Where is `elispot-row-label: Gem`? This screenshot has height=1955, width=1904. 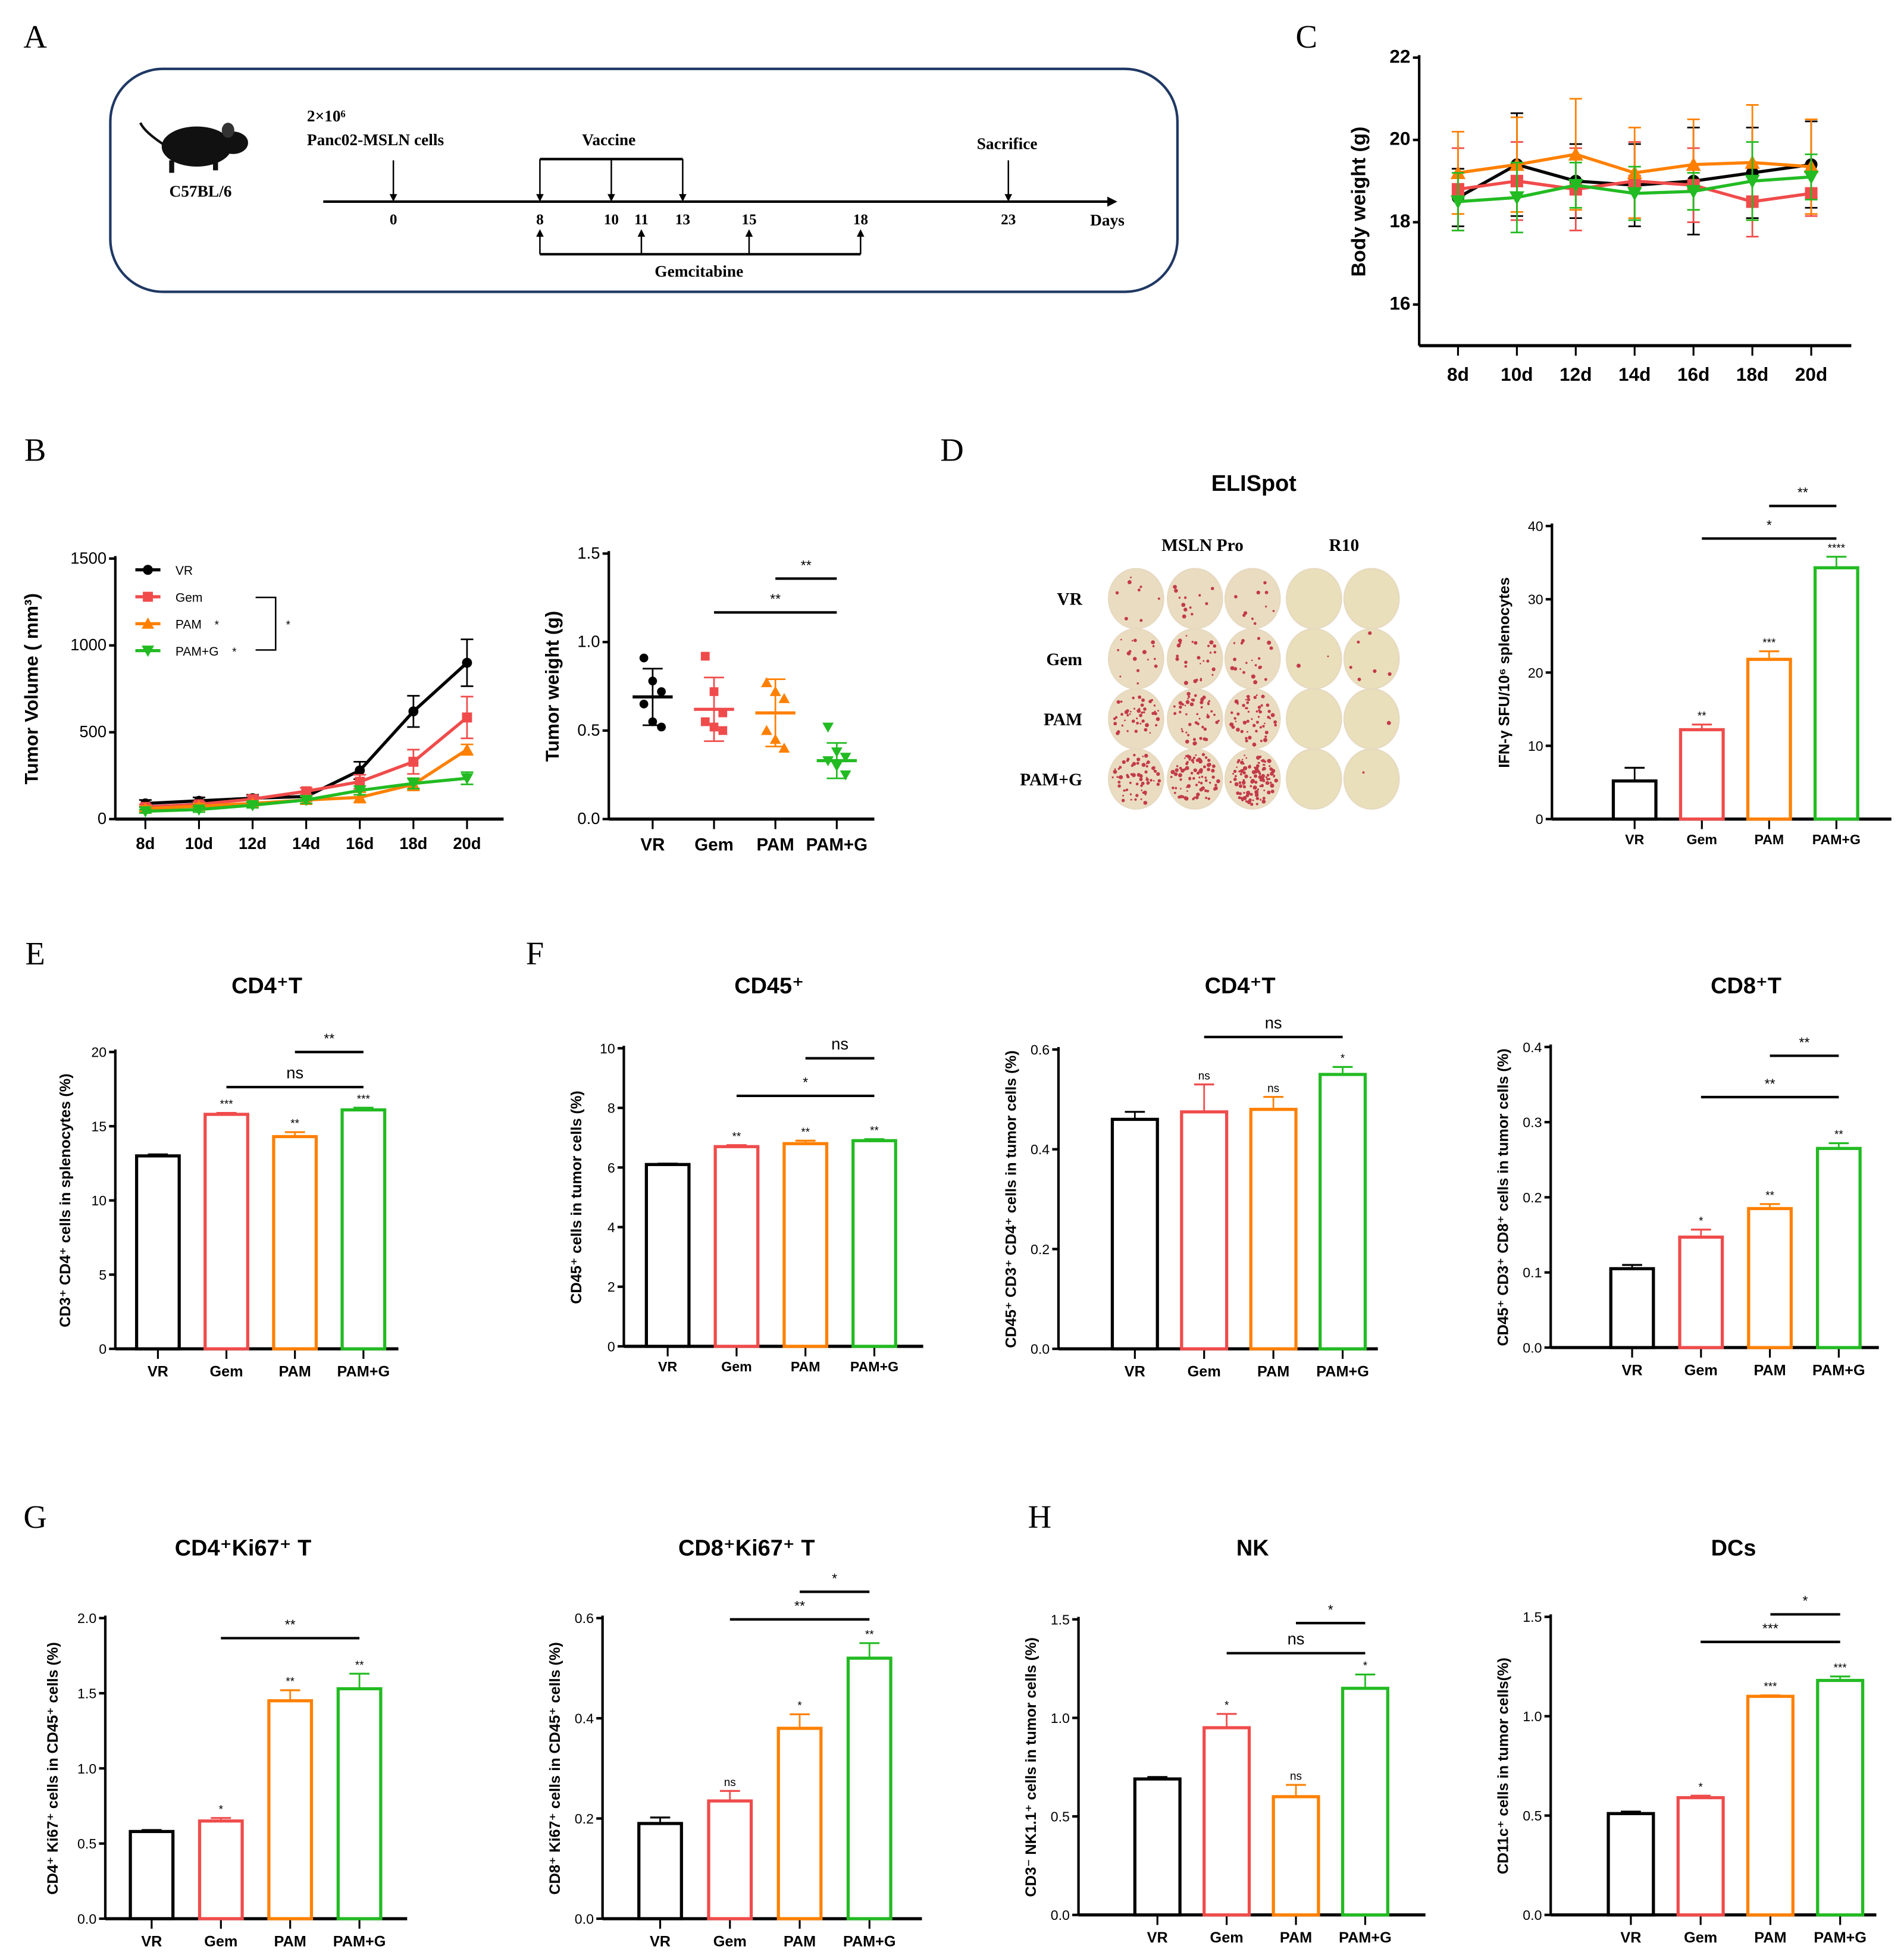
elispot-row-label: Gem is located at coordinates (1064, 659).